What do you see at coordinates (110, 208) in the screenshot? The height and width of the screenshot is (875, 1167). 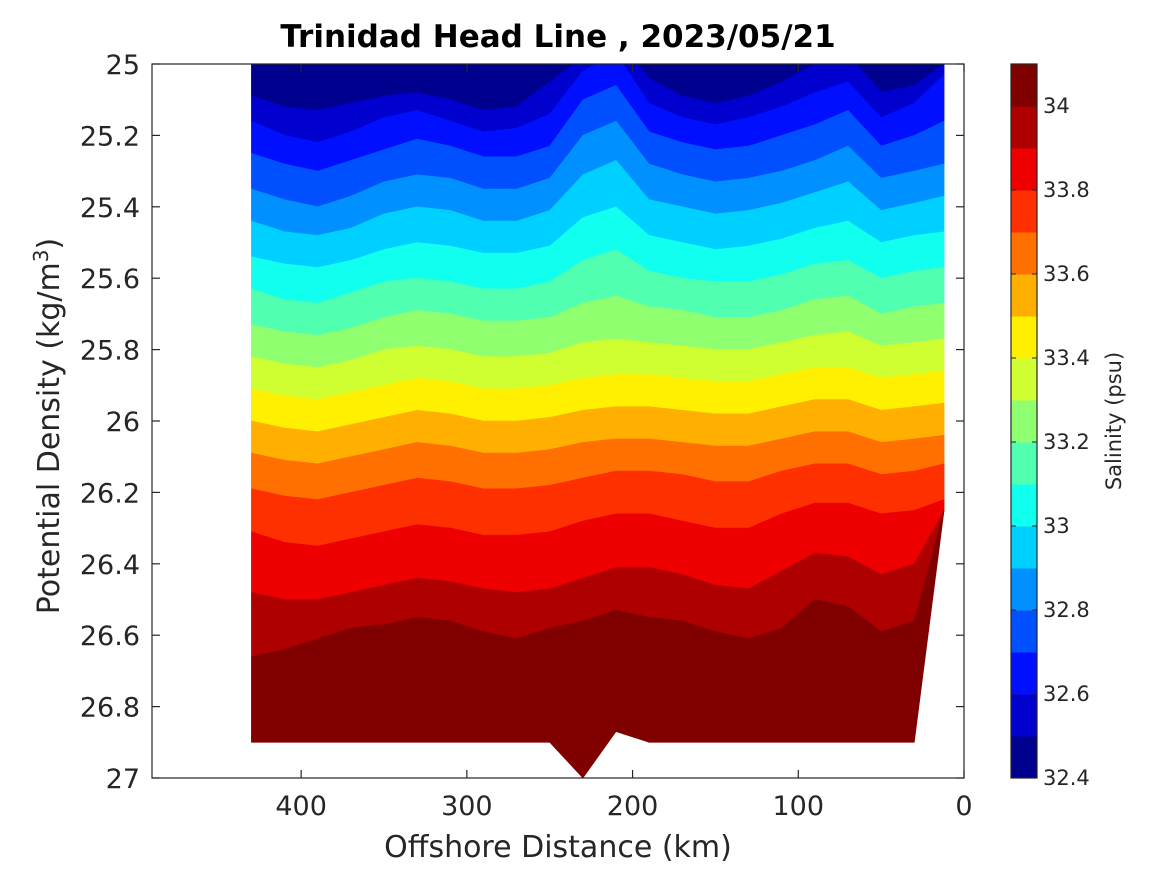 I see `y-tick-label: 25.4` at bounding box center [110, 208].